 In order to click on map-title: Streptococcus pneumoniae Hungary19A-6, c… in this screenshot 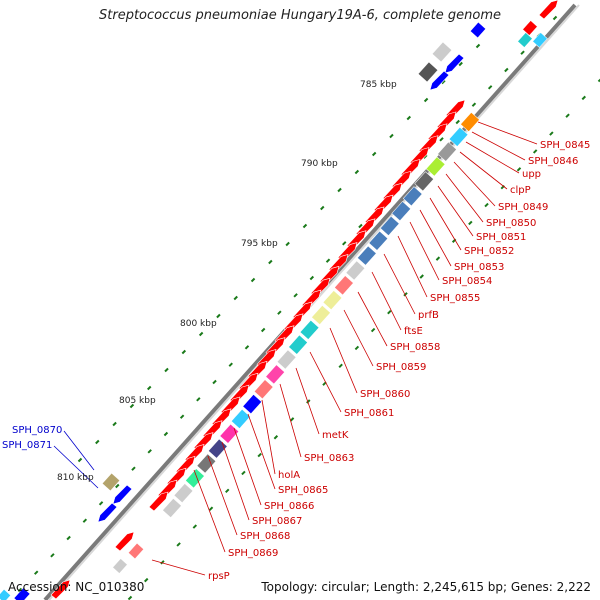, I will do `click(300, 15)`.